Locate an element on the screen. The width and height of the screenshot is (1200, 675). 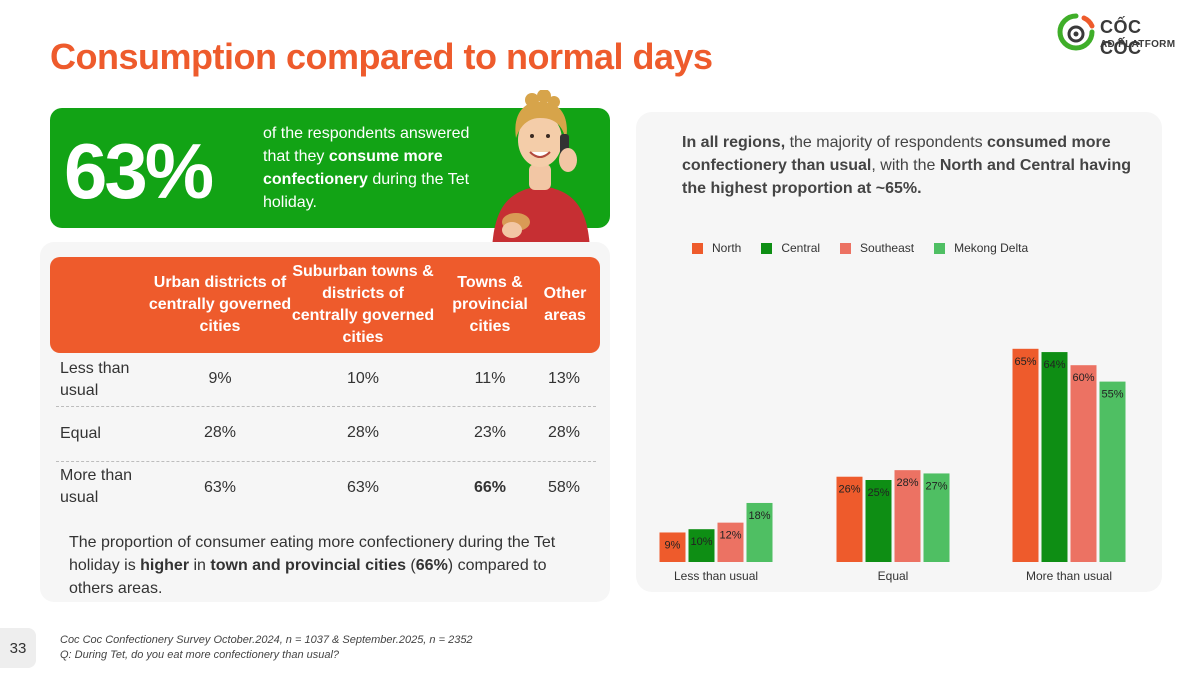
legend-label: North is located at coordinates (727, 248).